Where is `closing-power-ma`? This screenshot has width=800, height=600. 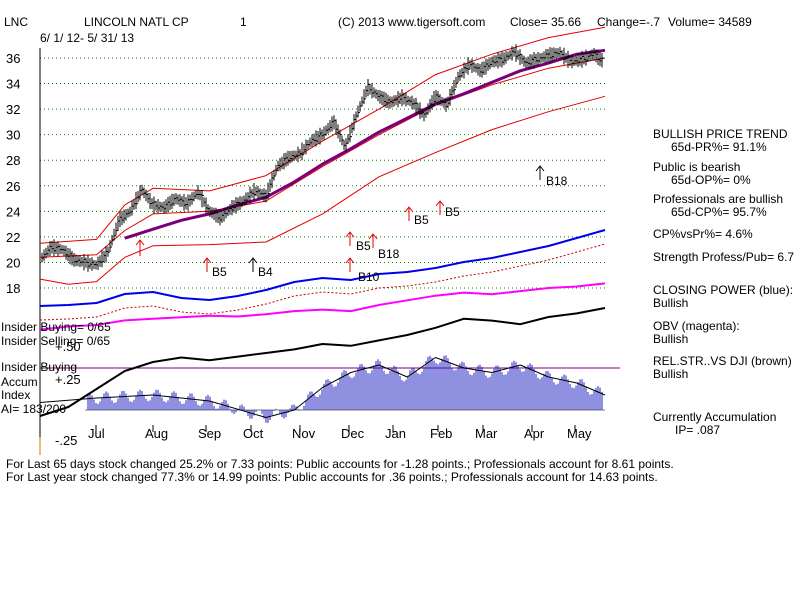 closing-power-ma is located at coordinates (322, 282).